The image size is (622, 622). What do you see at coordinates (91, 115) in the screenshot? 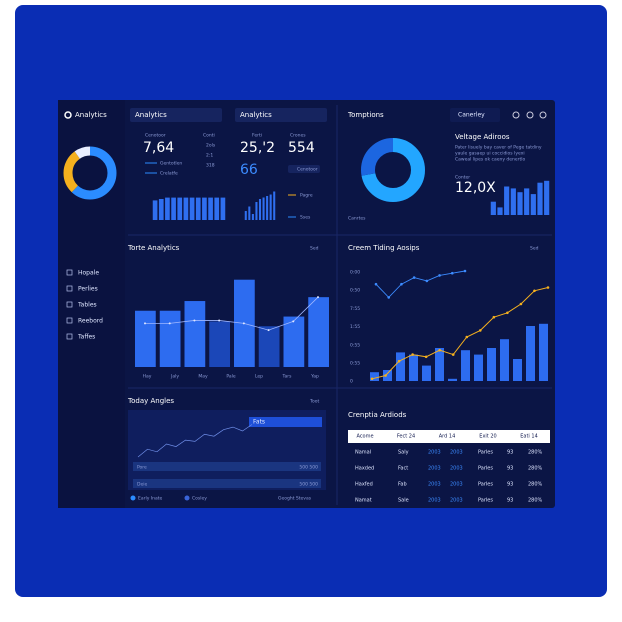
I see `label: Analytics` at bounding box center [91, 115].